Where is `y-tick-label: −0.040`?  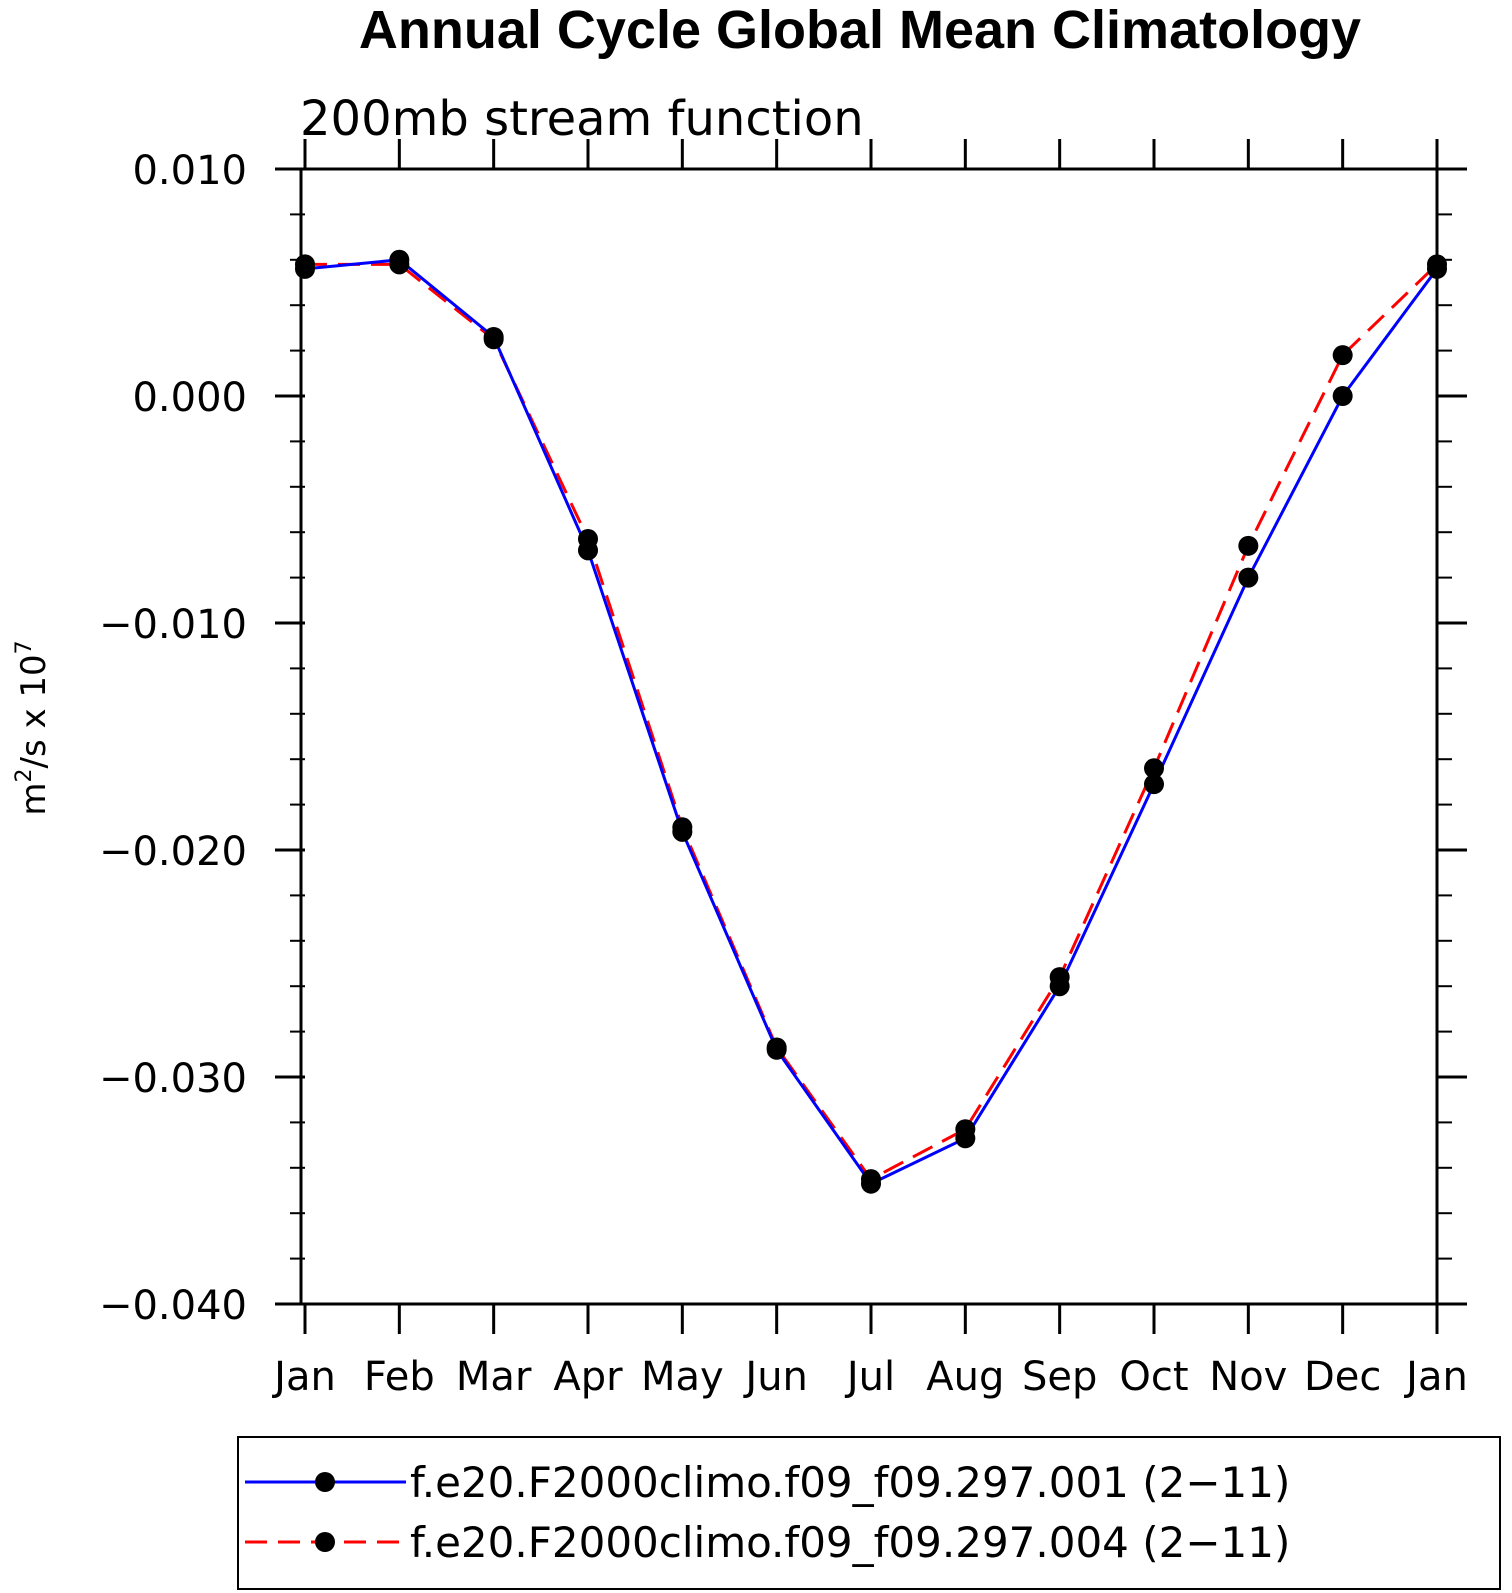 y-tick-label: −0.040 is located at coordinates (173, 1306).